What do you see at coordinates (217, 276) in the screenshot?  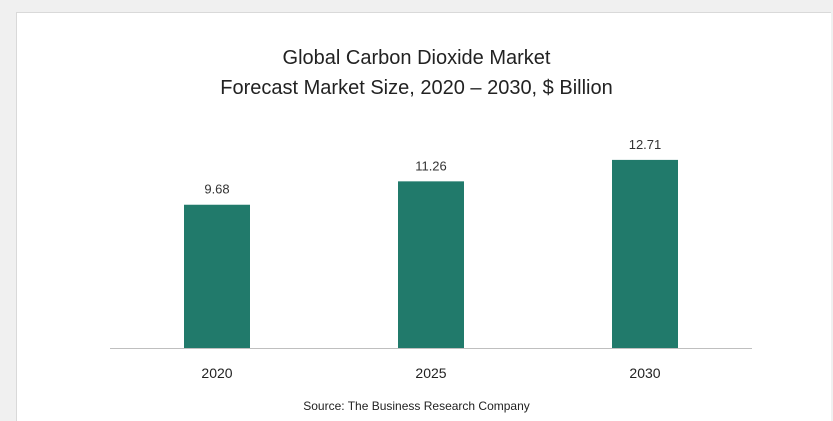 I see `bar-2020` at bounding box center [217, 276].